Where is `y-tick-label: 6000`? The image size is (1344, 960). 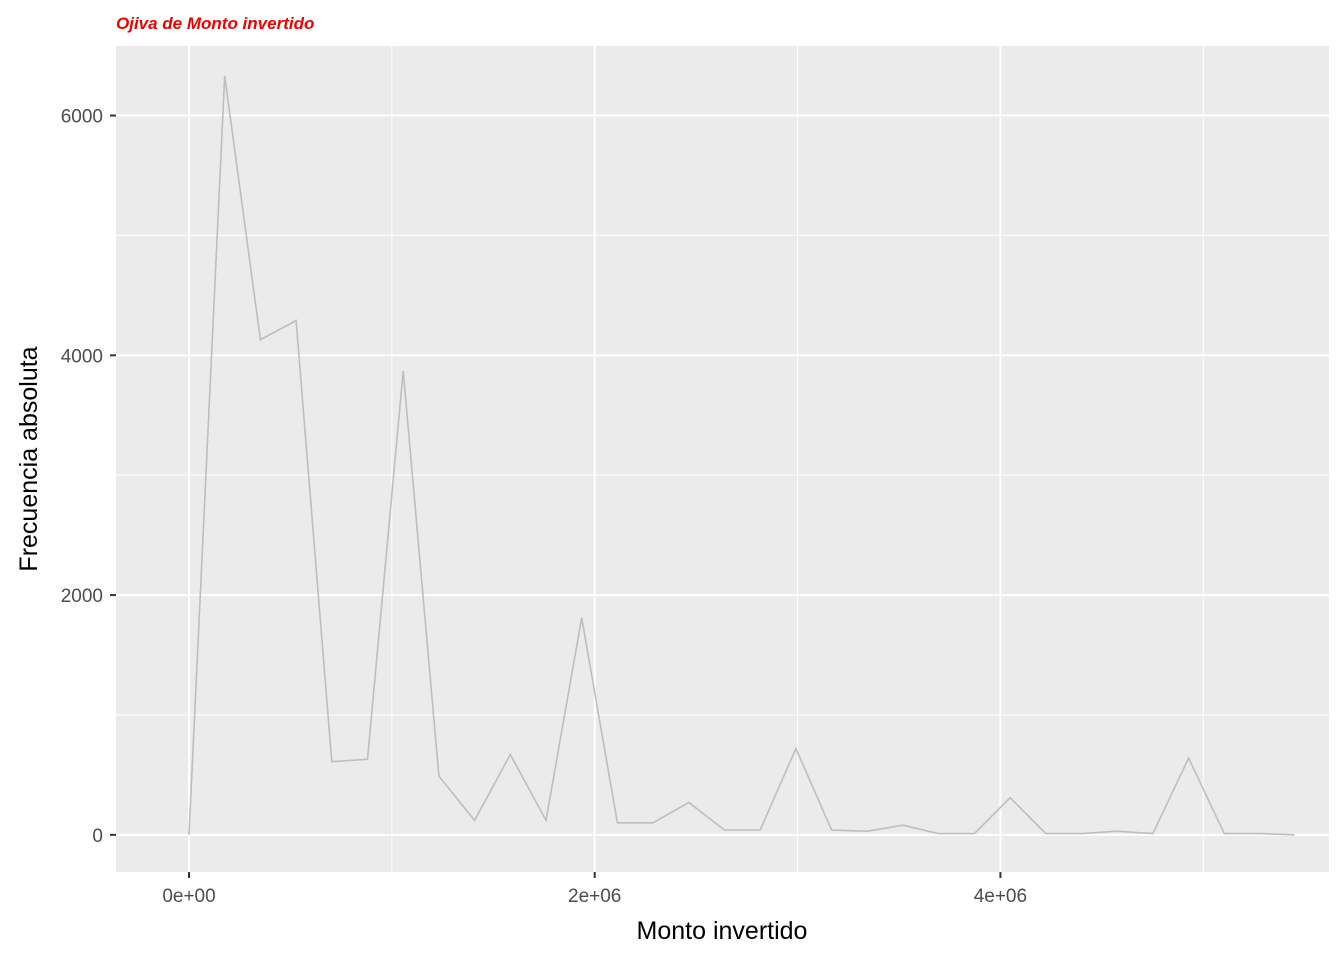
y-tick-label: 6000 is located at coordinates (82, 117).